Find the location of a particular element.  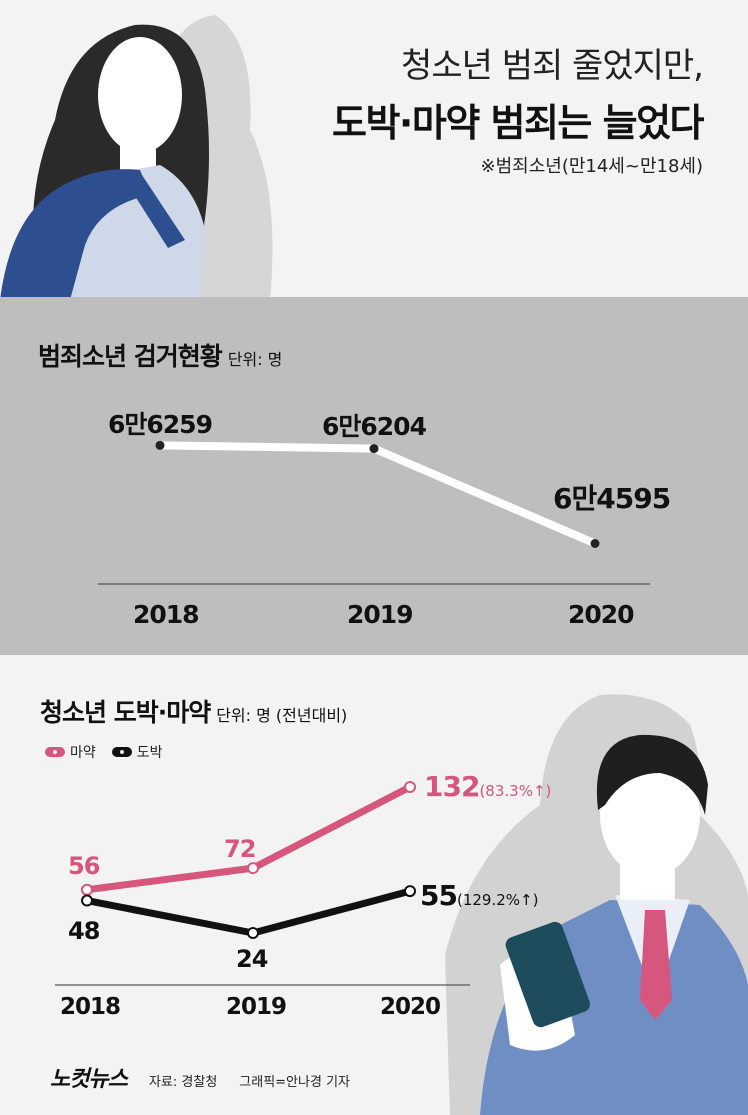

footer-credit: 그래픽=안나경 기자 is located at coordinates (294, 1082).